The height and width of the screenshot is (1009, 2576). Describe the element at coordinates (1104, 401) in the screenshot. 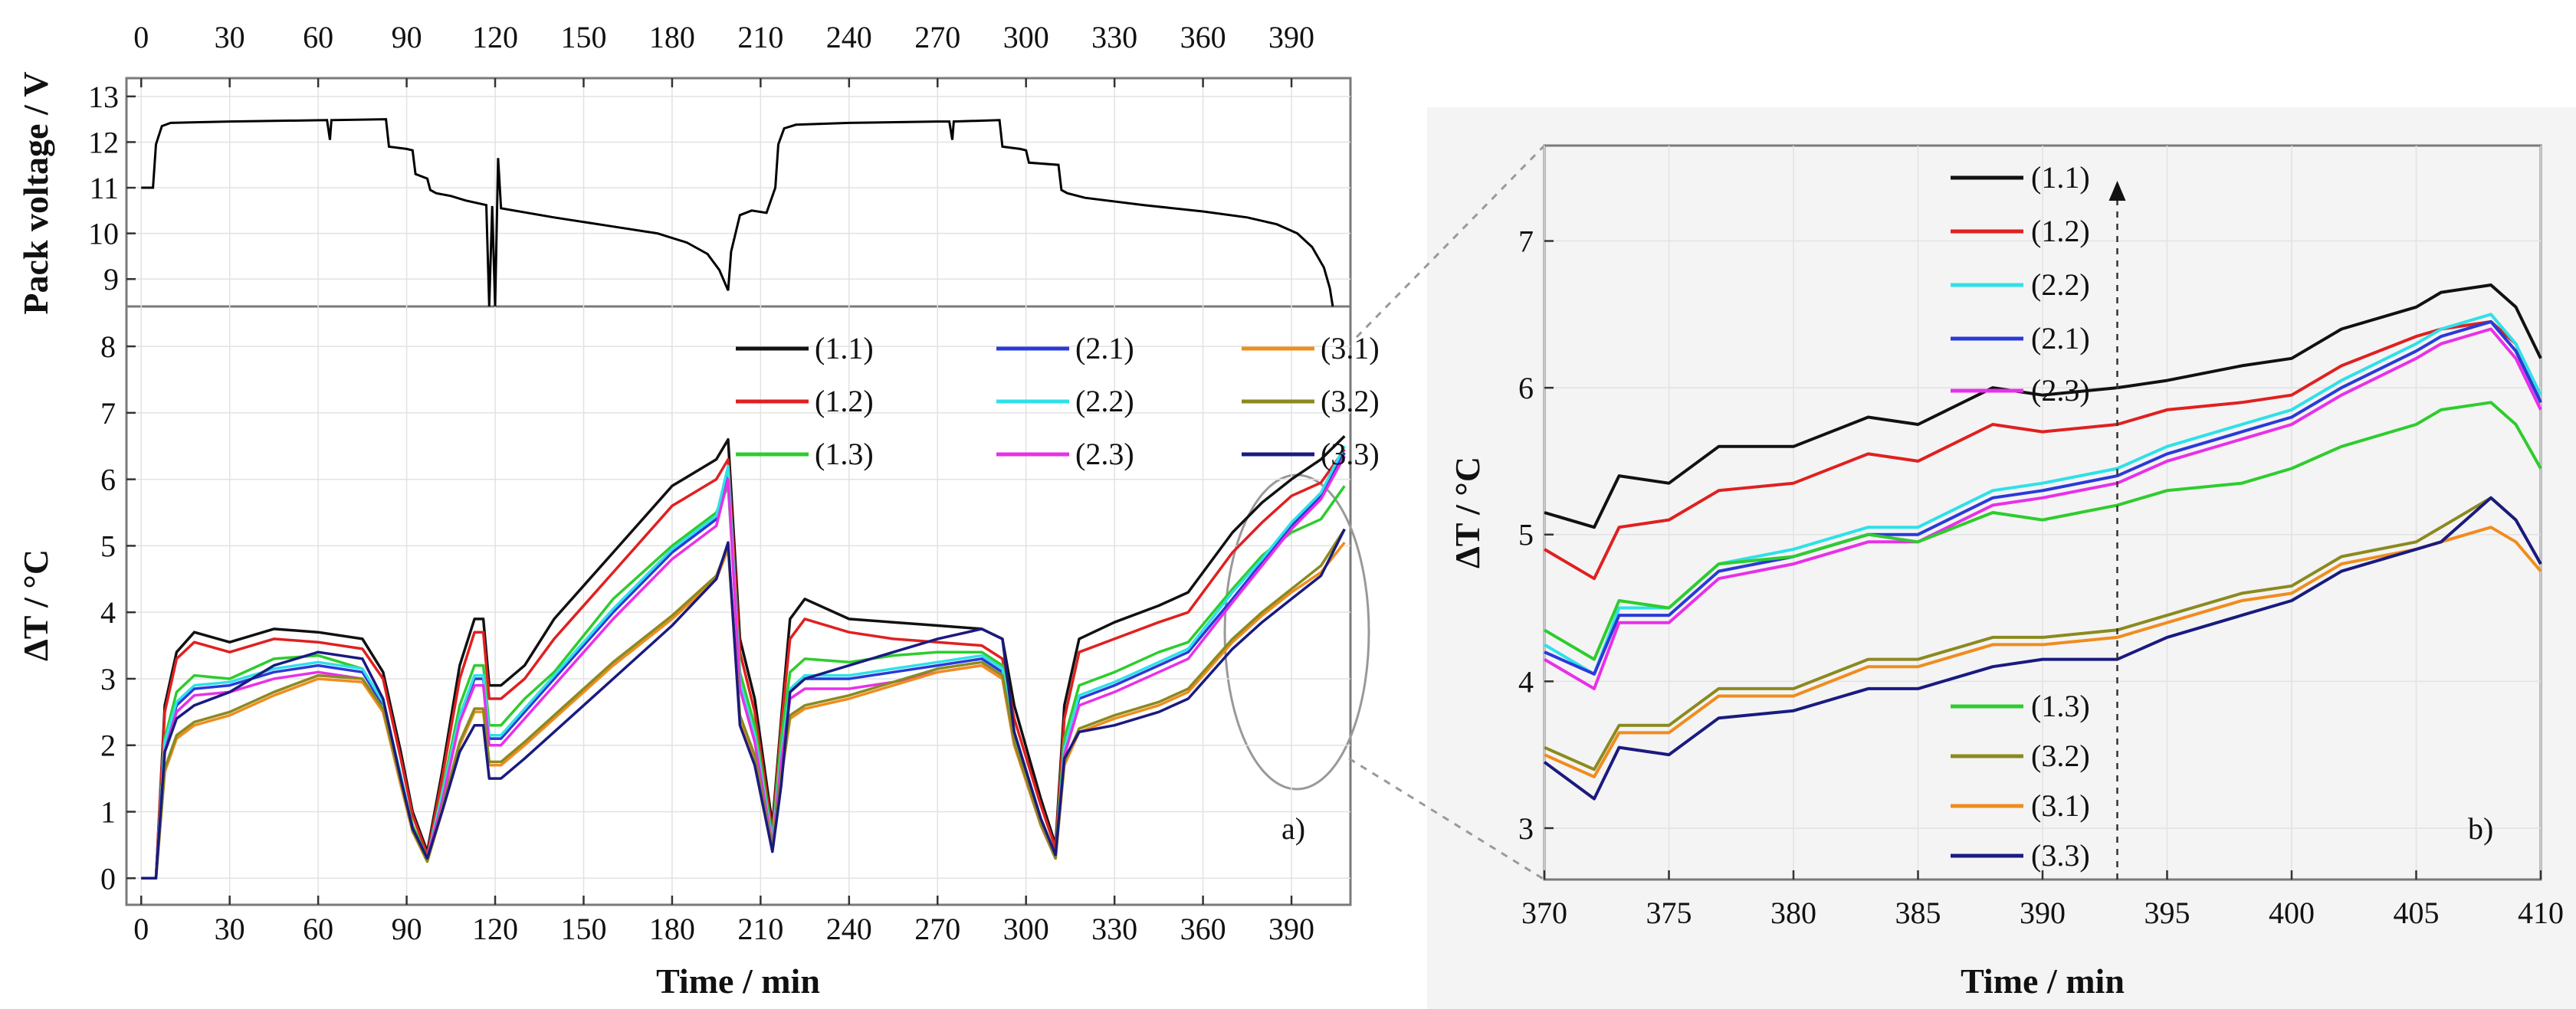

I see `deltaT-legend-label: (2.2)` at that location.